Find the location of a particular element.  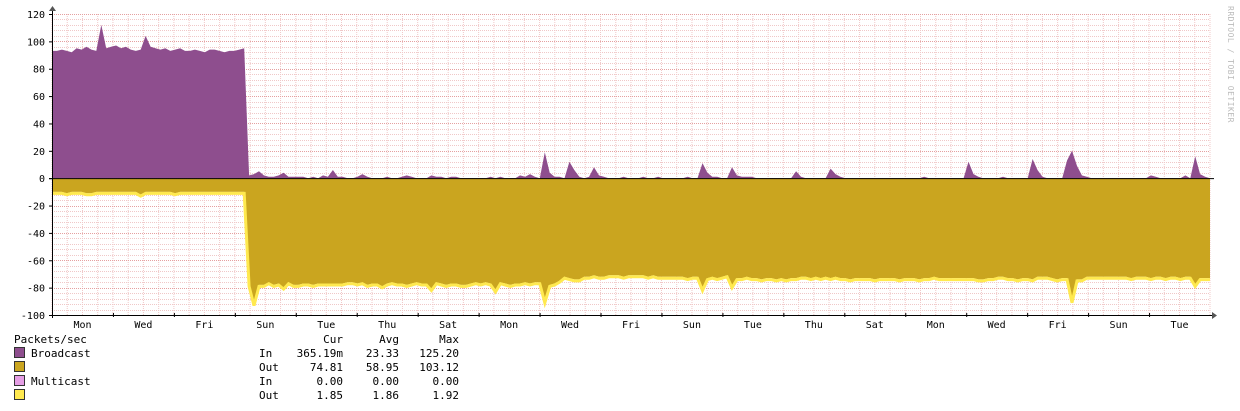

legend-row: Broadcast In 365.19m 23.33 125.20 is located at coordinates (236, 354).